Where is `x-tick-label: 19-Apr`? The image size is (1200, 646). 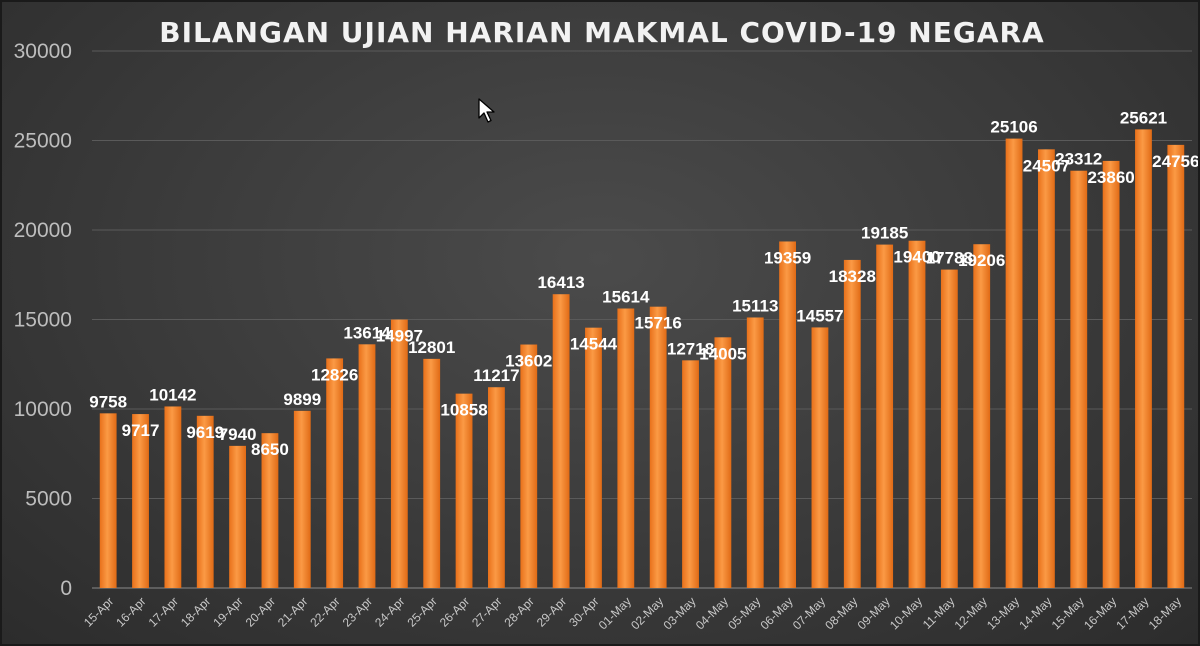 x-tick-label: 19-Apr is located at coordinates (227, 611).